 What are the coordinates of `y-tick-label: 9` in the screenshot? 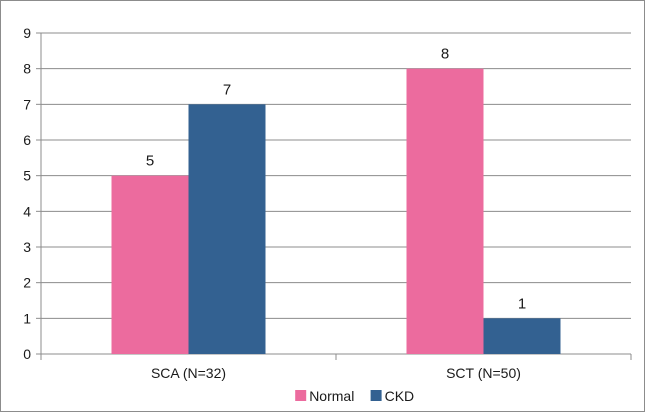 It's located at (27, 33).